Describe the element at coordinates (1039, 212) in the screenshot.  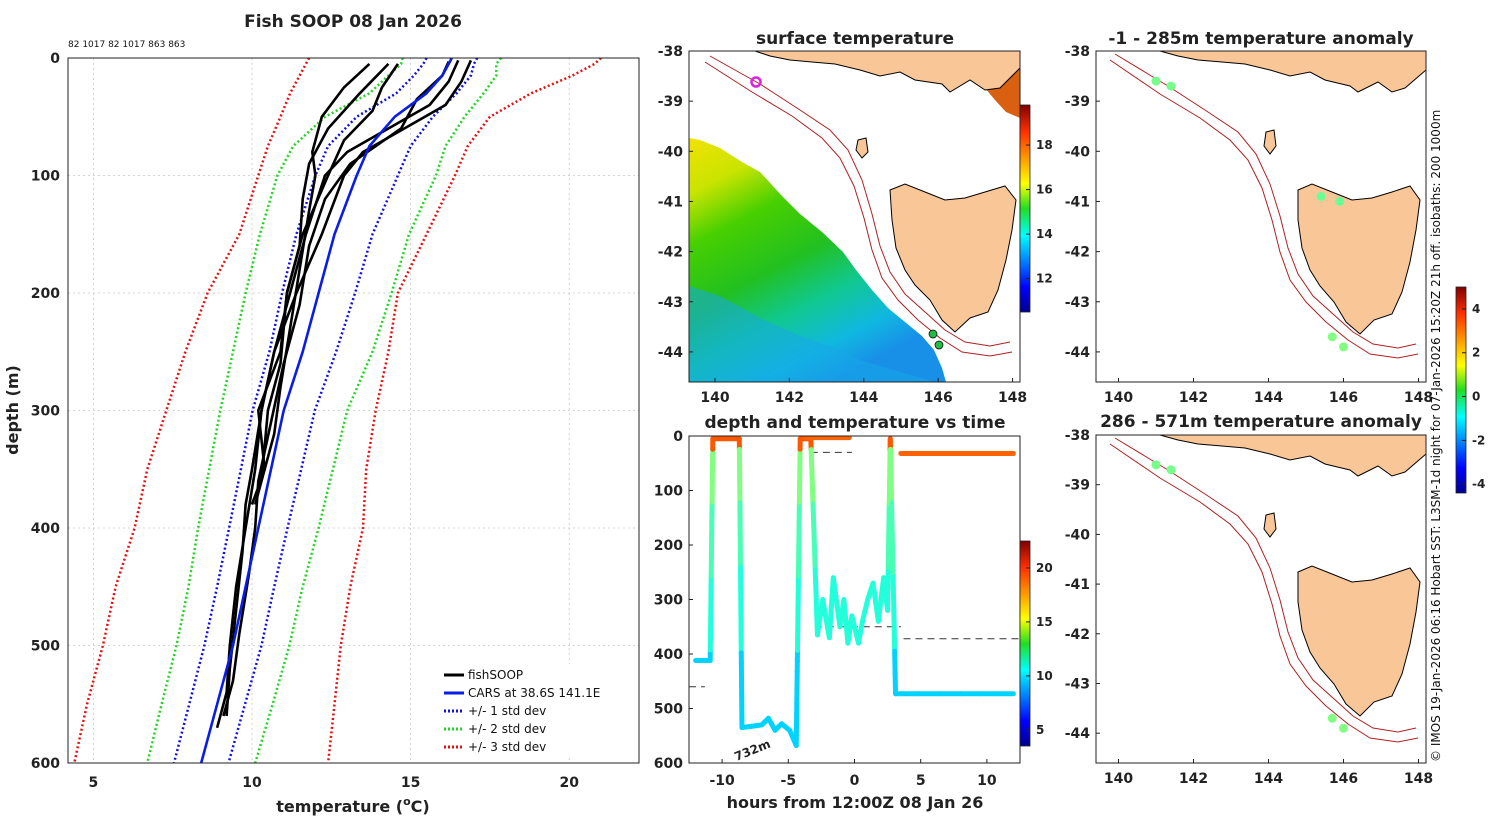
I see `sst-colorbar-ticks: 12 14 16 18` at that location.